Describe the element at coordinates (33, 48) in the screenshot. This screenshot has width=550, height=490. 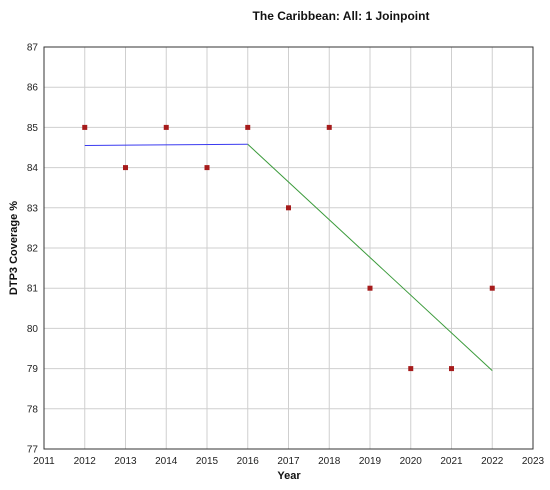
I see `y-tick-label: 87` at that location.